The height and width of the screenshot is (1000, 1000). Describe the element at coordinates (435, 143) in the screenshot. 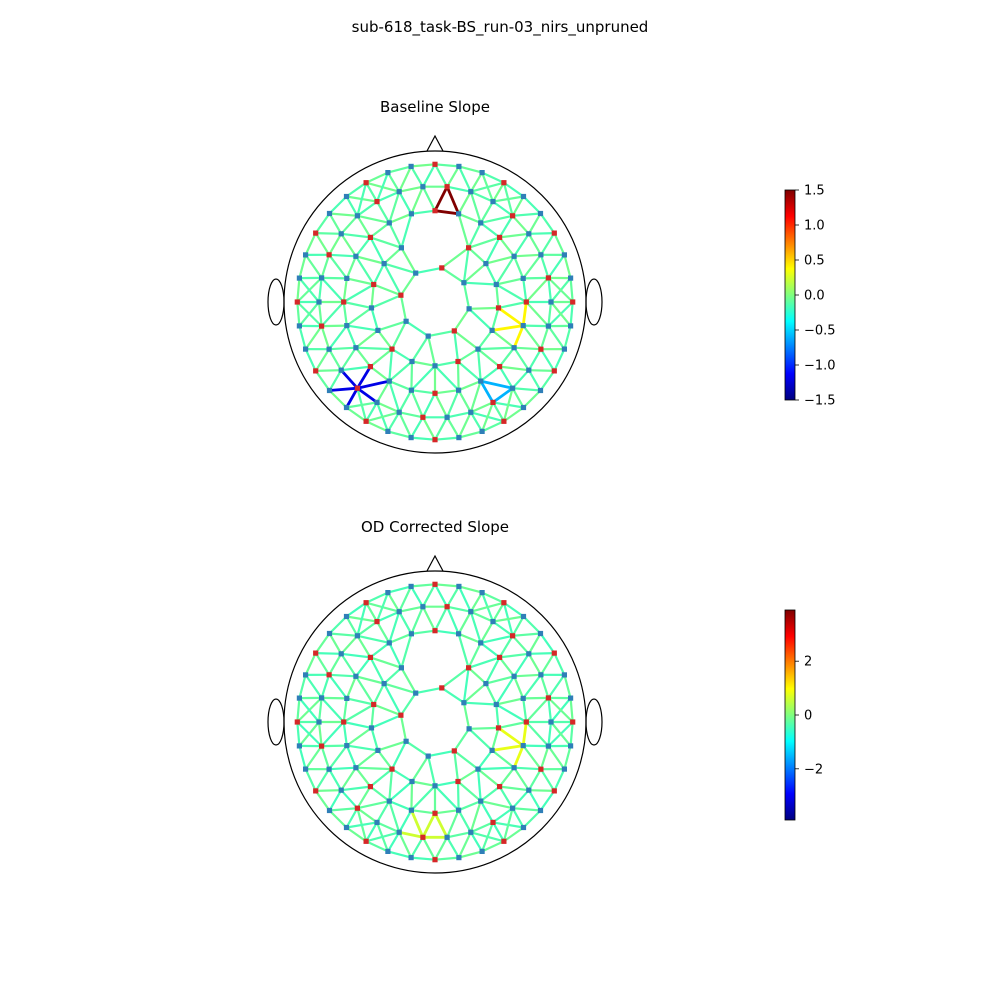

I see `nose-marker` at that location.